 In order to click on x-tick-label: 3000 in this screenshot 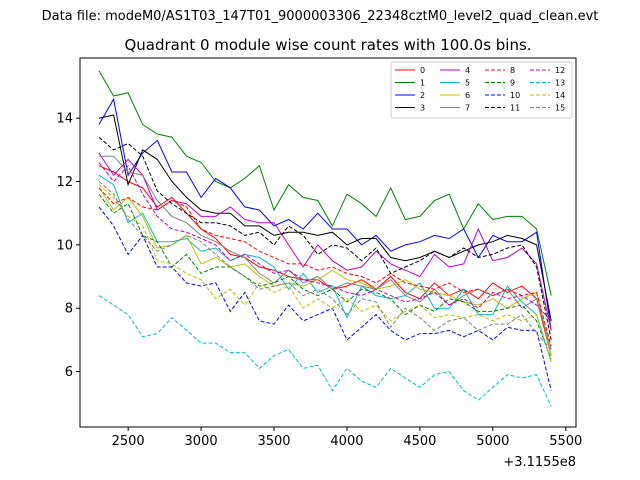, I will do `click(201, 441)`.